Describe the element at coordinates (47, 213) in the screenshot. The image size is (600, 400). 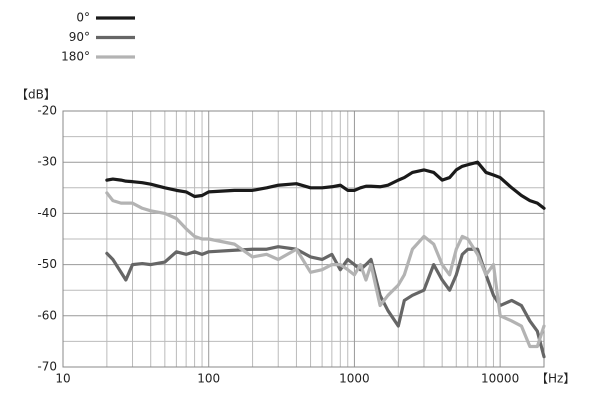
I see `y-tick-label: -40` at that location.